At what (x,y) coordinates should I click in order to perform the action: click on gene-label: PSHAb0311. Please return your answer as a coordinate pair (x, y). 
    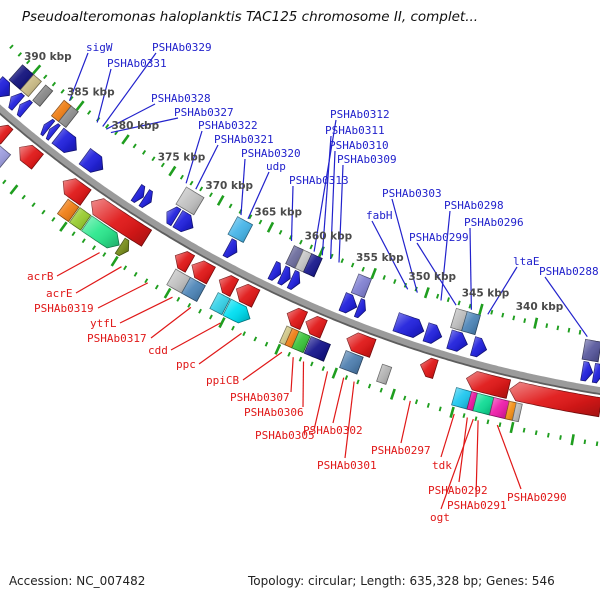
    Looking at the image, I should click on (355, 130).